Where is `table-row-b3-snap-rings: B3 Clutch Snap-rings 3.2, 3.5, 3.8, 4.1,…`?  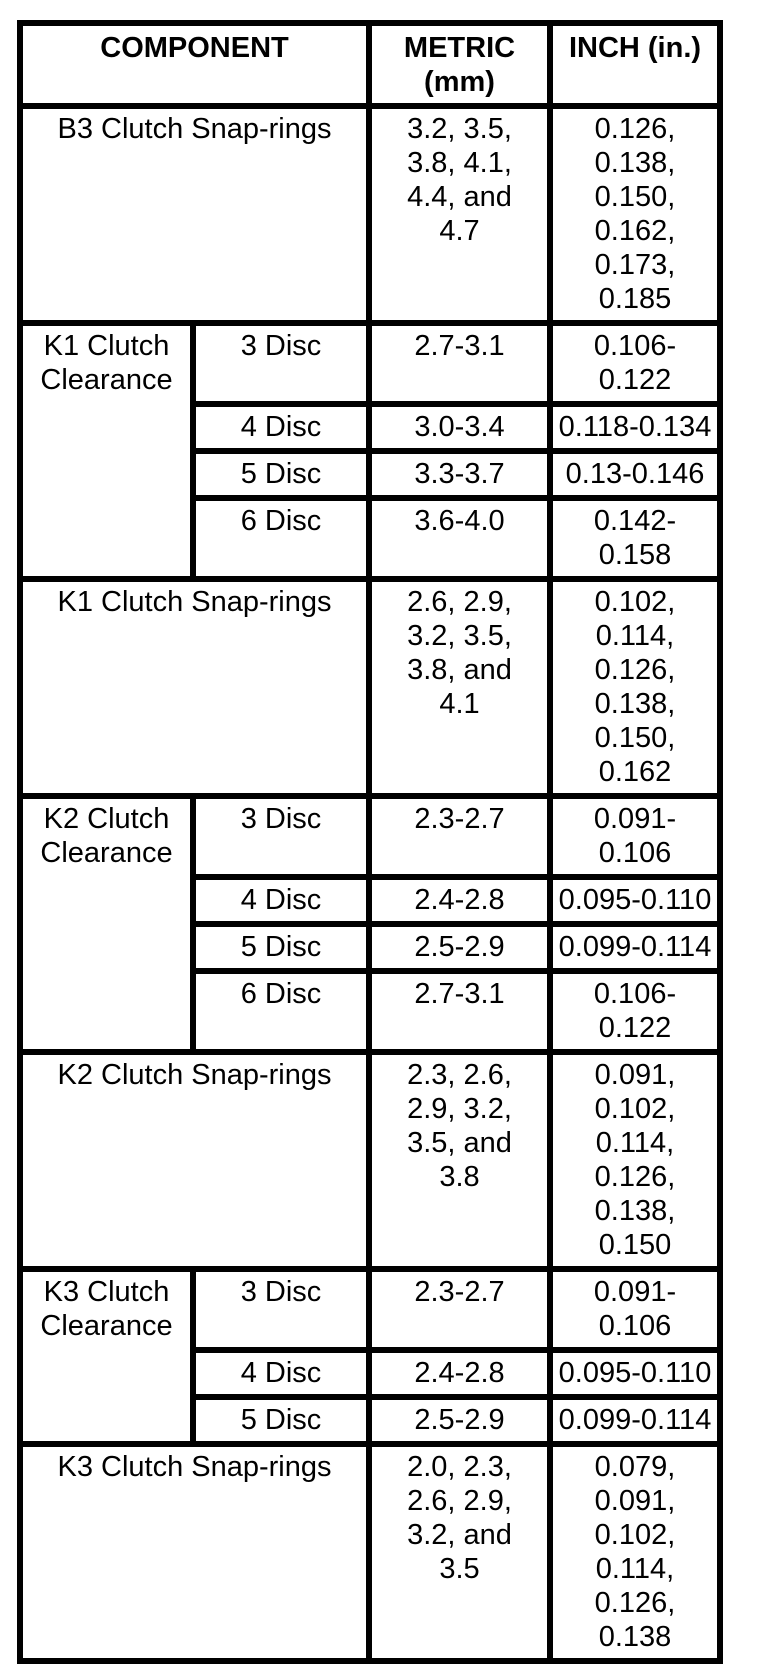
table-row-b3-snap-rings: B3 Clutch Snap-rings 3.2, 3.5, 3.8, 4.1,… is located at coordinates (370, 214).